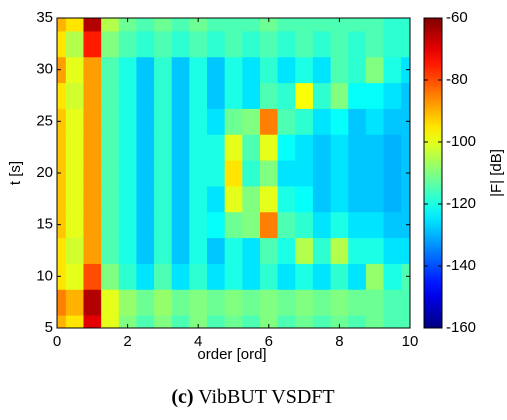 Image resolution: width=507 pixels, height=420 pixels. I want to click on x-tick-label: 6, so click(269, 341).